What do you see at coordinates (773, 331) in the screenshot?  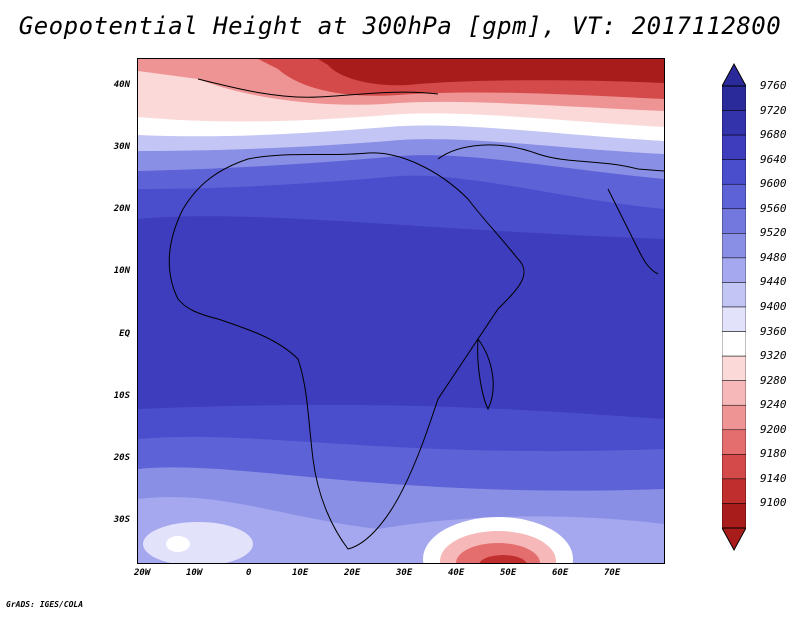 I see `colorbar-level-label: 9360` at bounding box center [773, 331].